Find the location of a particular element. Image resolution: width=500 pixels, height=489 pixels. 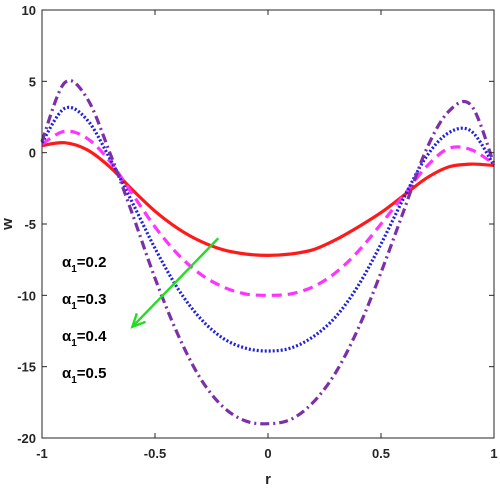

legend: α1=0.2 α1=0.3 α1=0.4 α1=0.5 is located at coordinates (84, 320).